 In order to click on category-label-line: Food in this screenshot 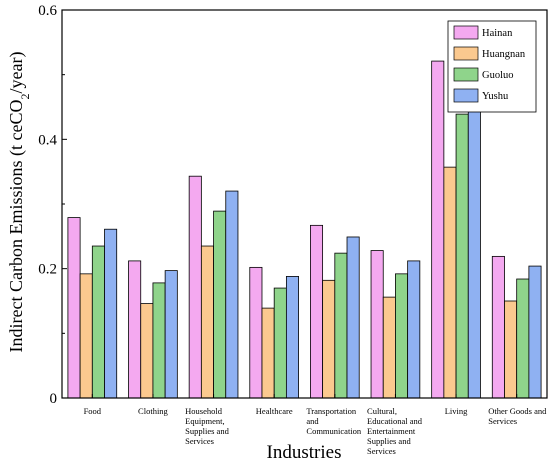, I will do `click(93, 411)`.